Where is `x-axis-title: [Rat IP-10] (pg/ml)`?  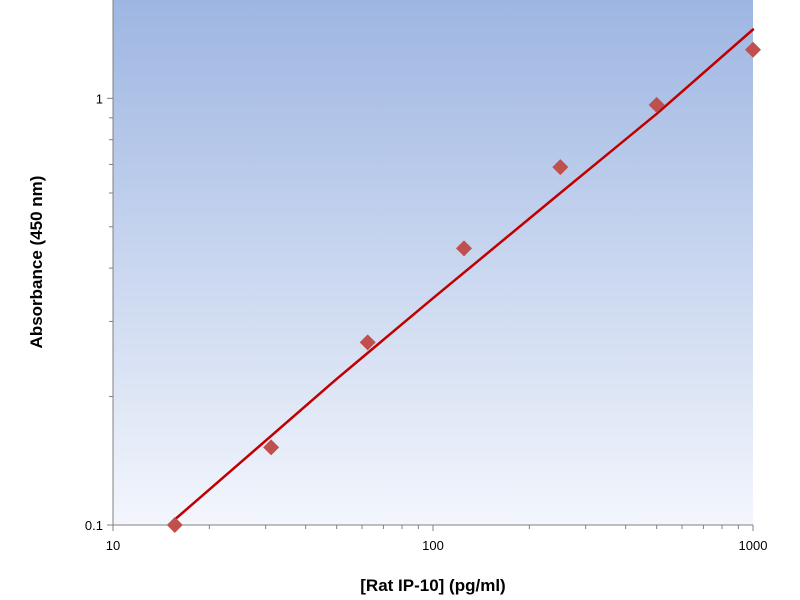 x-axis-title: [Rat IP-10] (pg/ml) is located at coordinates (432, 585).